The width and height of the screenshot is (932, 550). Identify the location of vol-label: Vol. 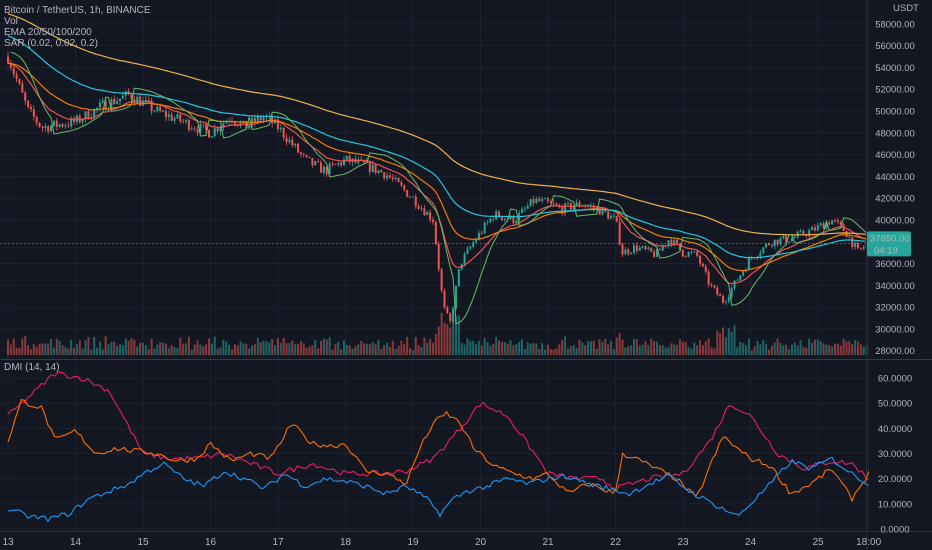
(11, 21).